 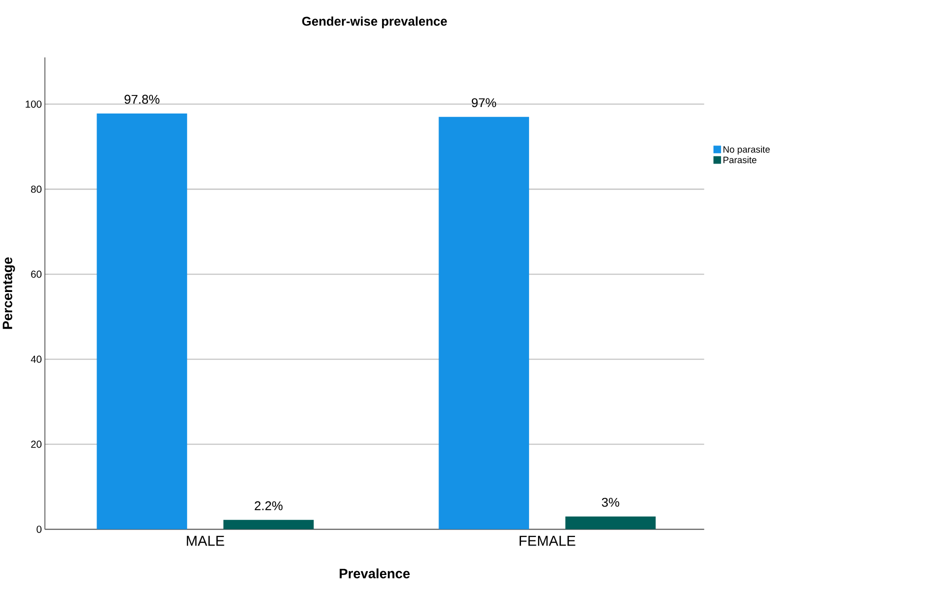 What do you see at coordinates (611, 502) in the screenshot?
I see `data-label: 3%` at bounding box center [611, 502].